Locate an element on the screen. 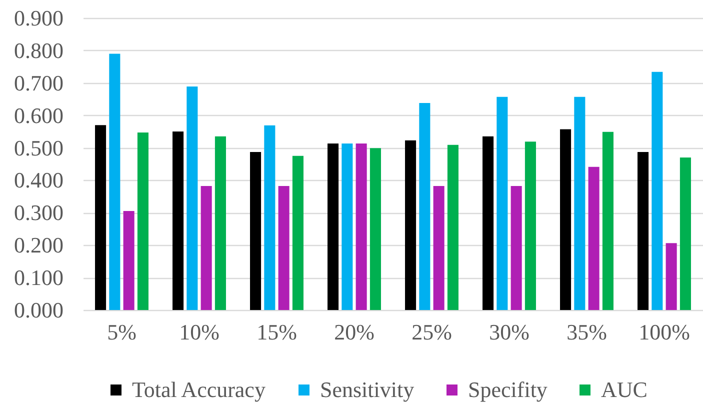  x-tick-label: 25% is located at coordinates (432, 332).